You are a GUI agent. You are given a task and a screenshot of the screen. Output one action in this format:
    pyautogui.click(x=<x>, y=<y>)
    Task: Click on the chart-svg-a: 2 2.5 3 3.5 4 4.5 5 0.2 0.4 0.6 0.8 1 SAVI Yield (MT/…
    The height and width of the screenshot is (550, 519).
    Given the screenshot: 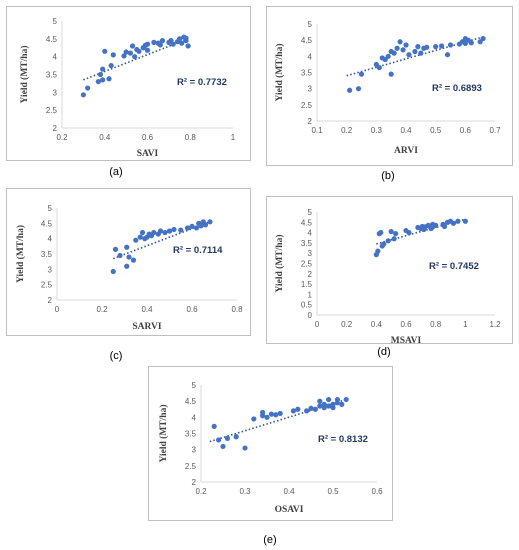 What is the action you would take?
    pyautogui.click(x=127, y=88)
    